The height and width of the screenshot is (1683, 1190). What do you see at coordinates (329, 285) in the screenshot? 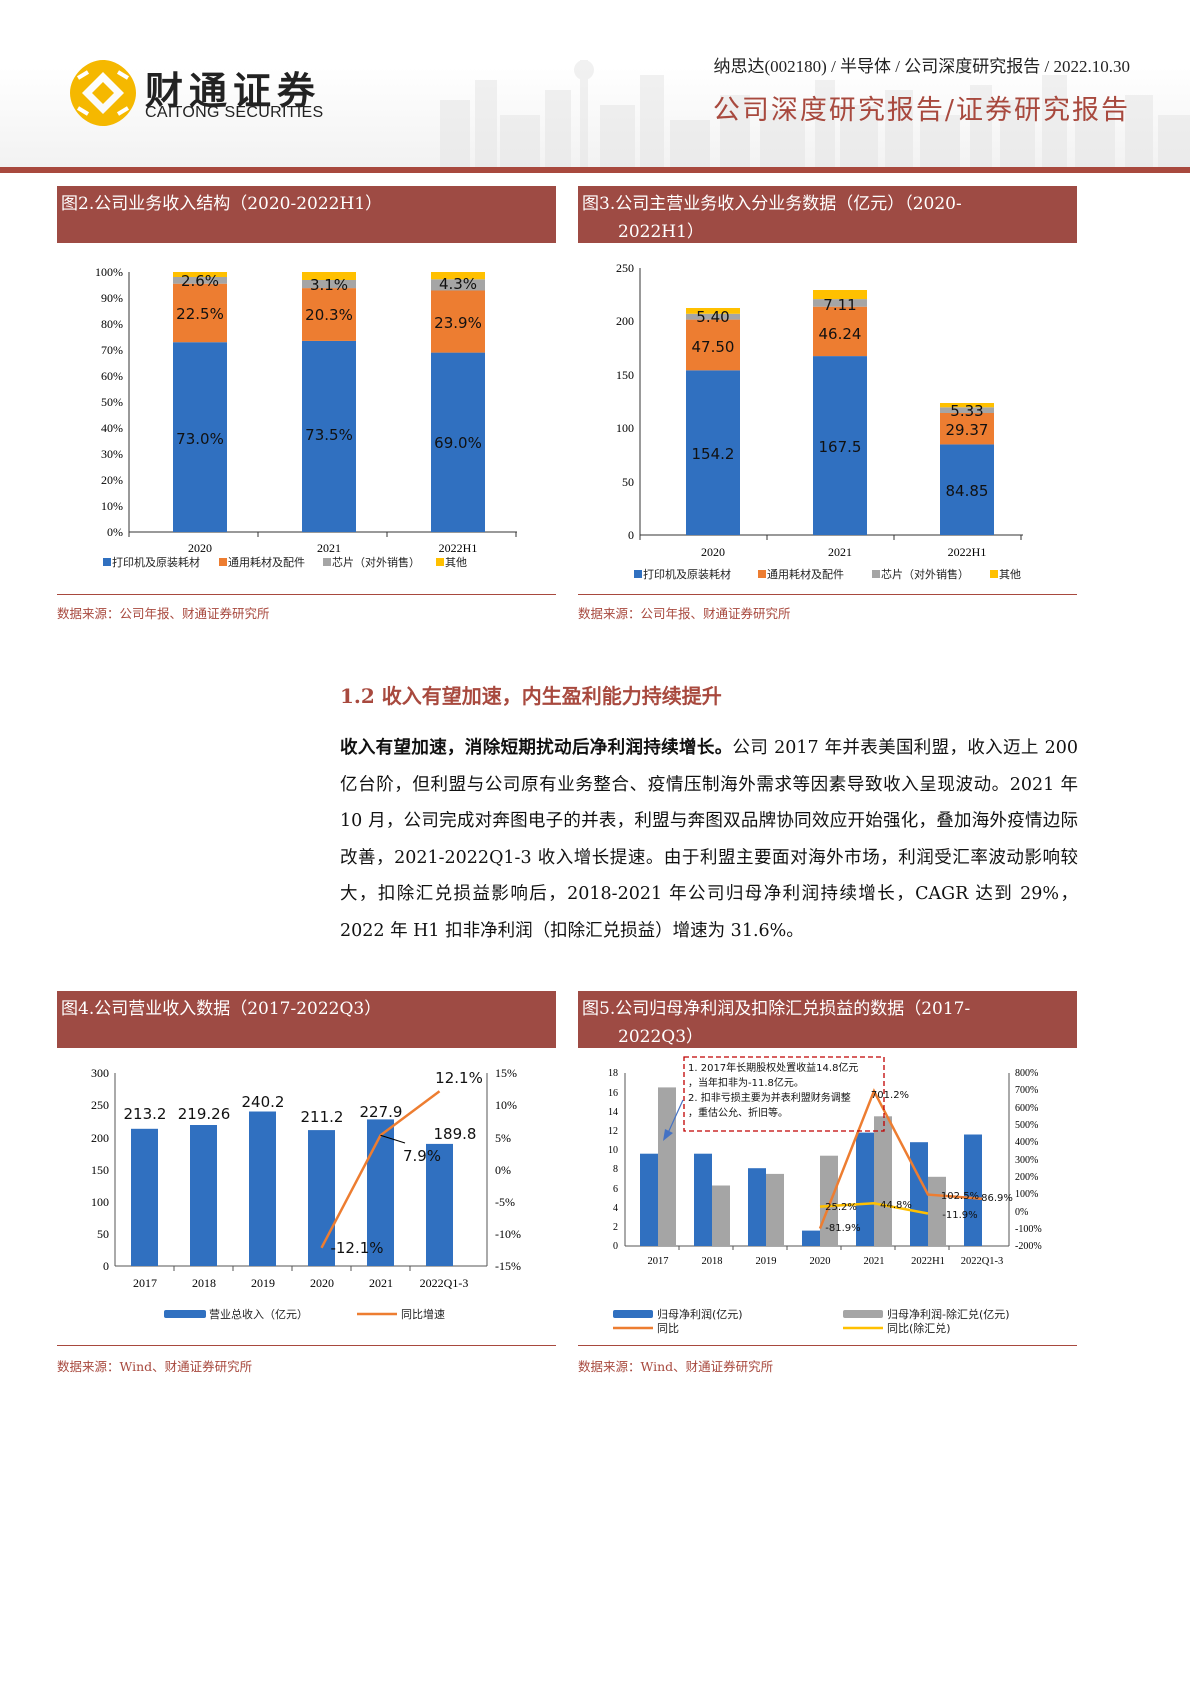
I see `svg-text: 3.1%` at bounding box center [329, 285].